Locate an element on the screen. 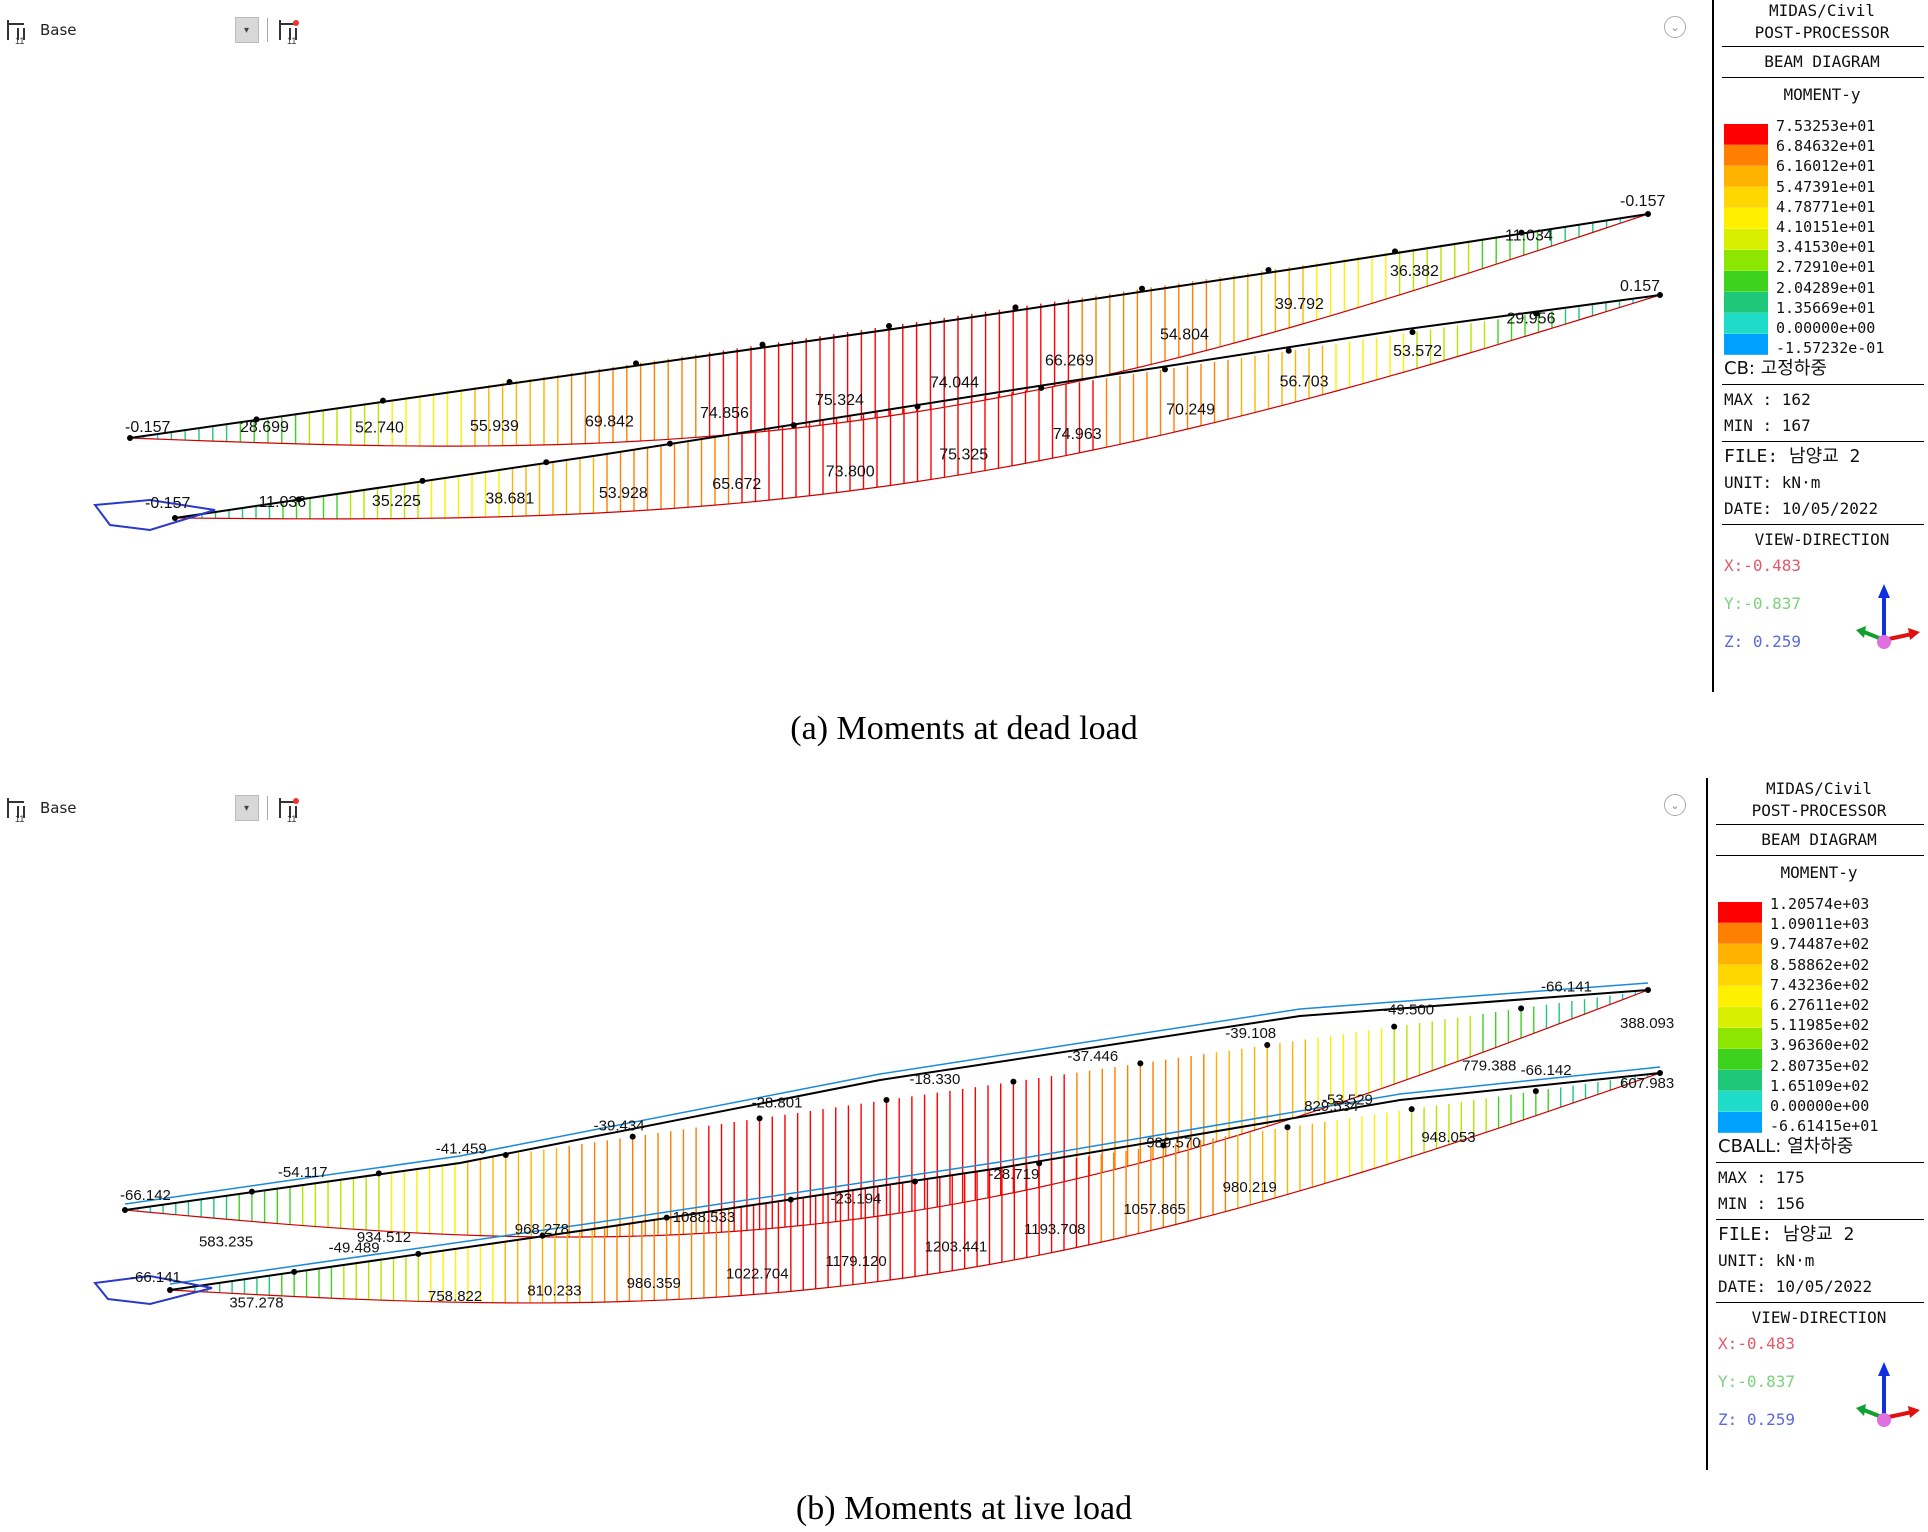 The image size is (1928, 1532). moment-value-label: 758.822 is located at coordinates (455, 1296).